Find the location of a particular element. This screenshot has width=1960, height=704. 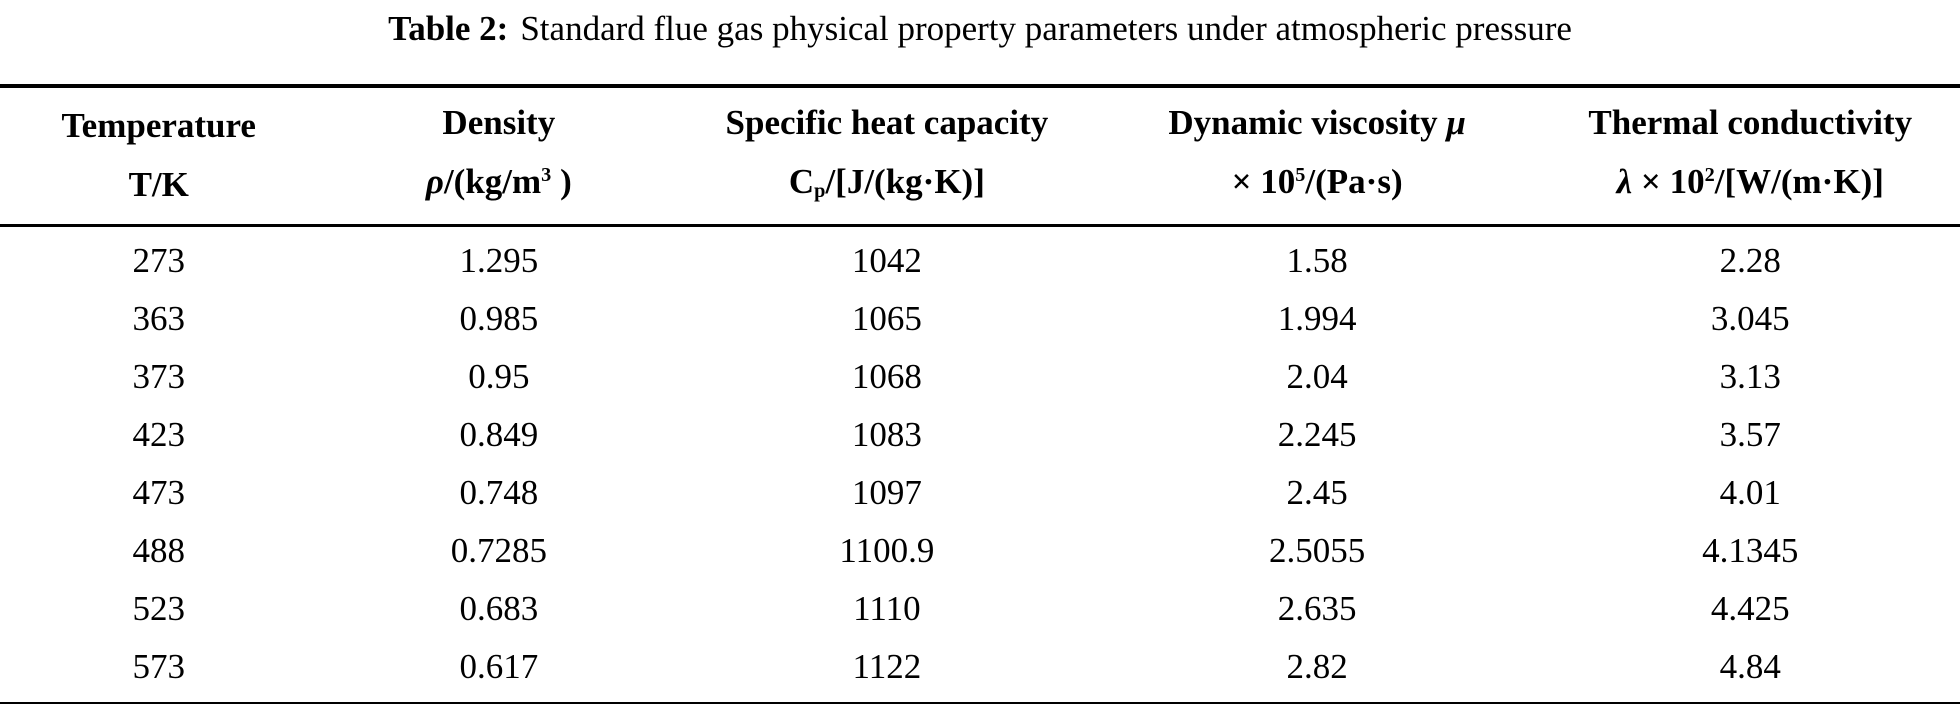

table-cell: 1065 is located at coordinates (886, 318).